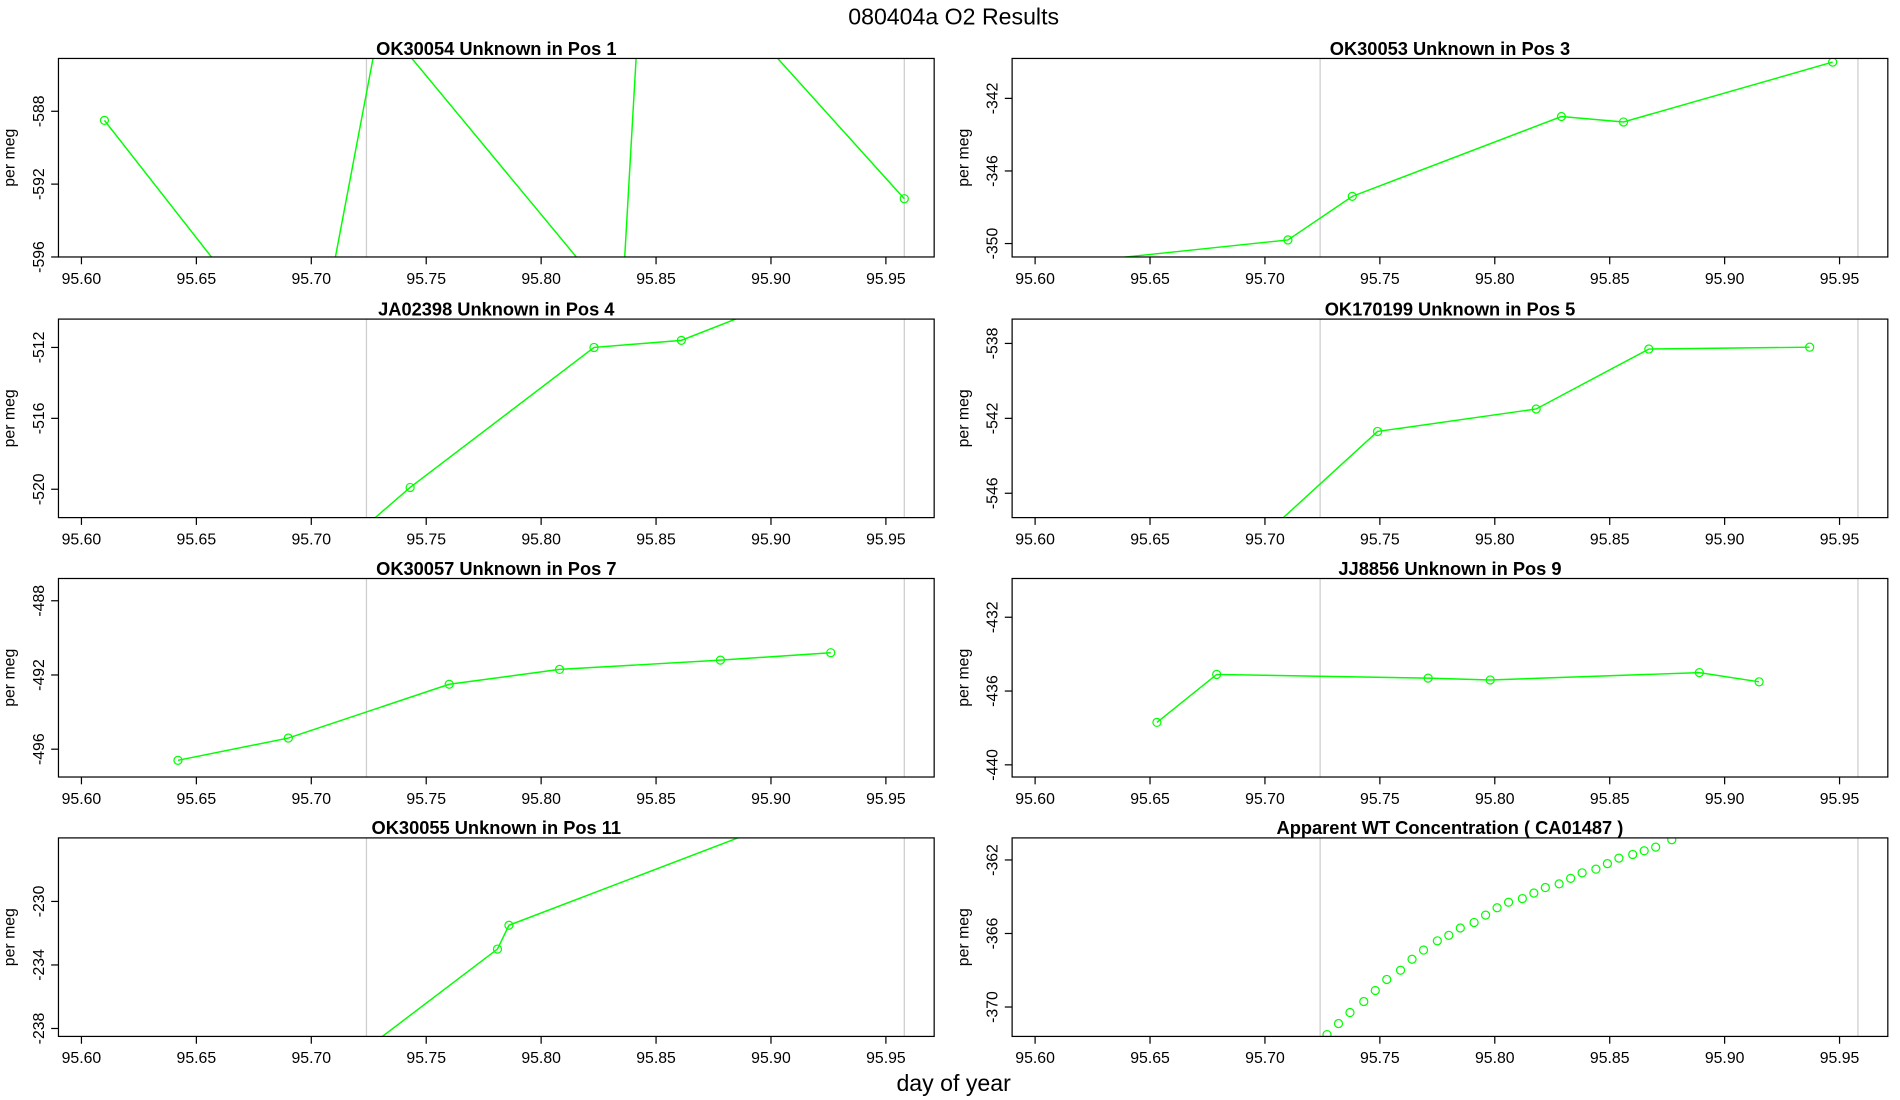  Describe the element at coordinates (39, 1028) in the screenshot. I see `y-tick-label: -238` at that location.